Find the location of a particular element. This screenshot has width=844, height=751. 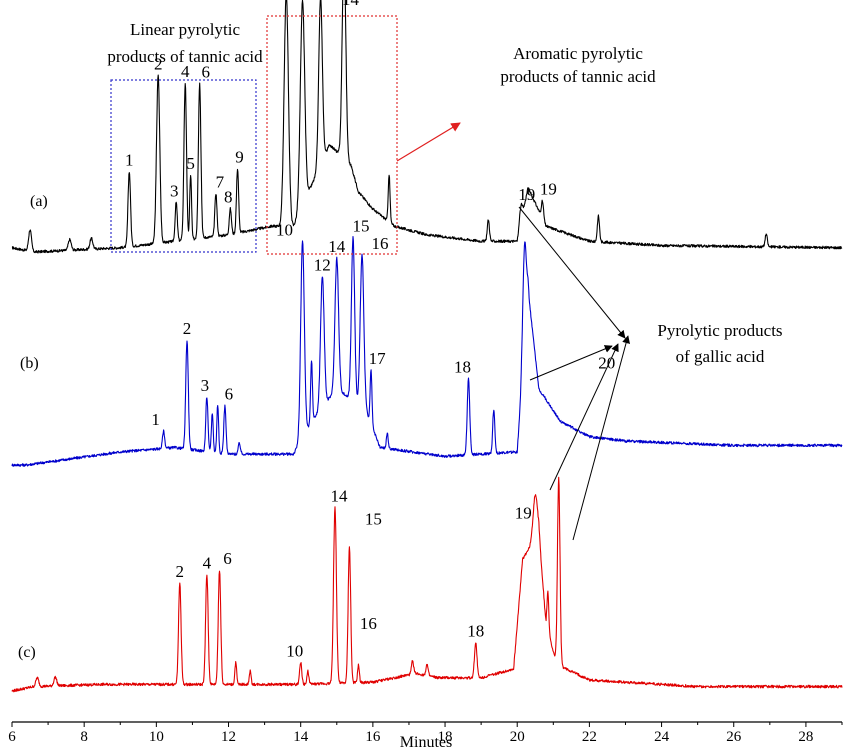

x-tick-label: 18 is located at coordinates (445, 737).